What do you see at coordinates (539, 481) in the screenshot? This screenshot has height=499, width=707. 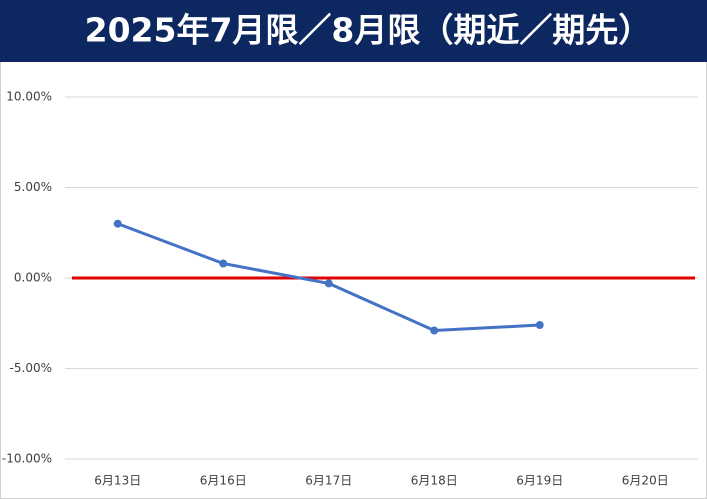 I see `x-tick-label: 6月19日` at bounding box center [539, 481].